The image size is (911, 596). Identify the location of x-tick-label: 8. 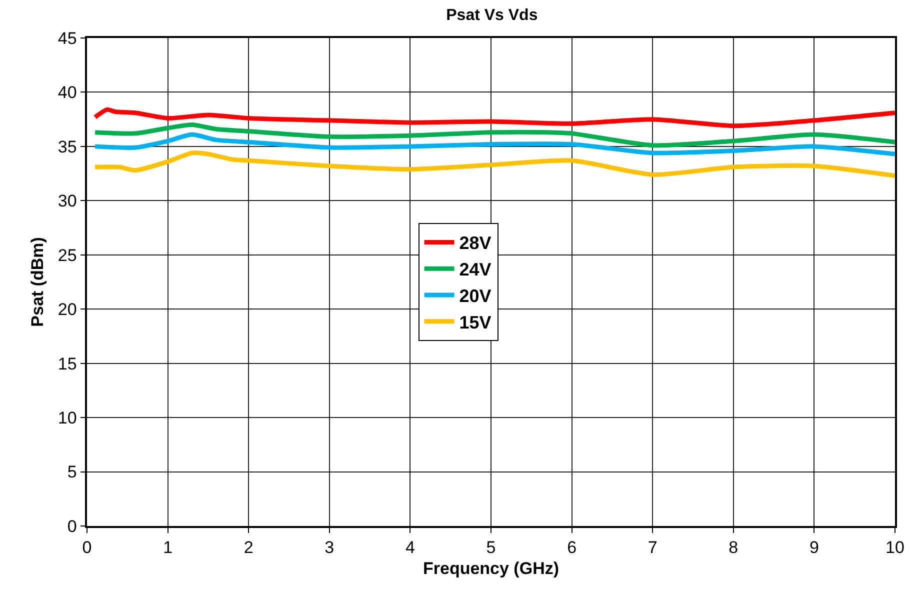
(733, 548).